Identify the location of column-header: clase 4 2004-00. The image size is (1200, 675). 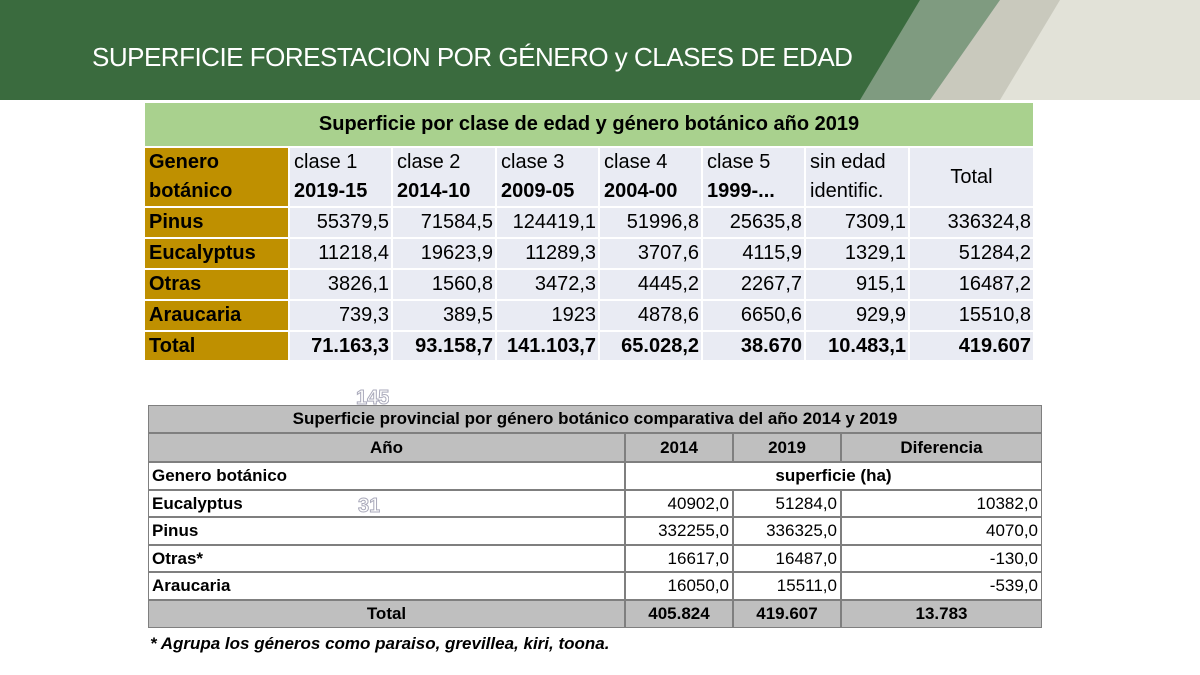
(651, 178).